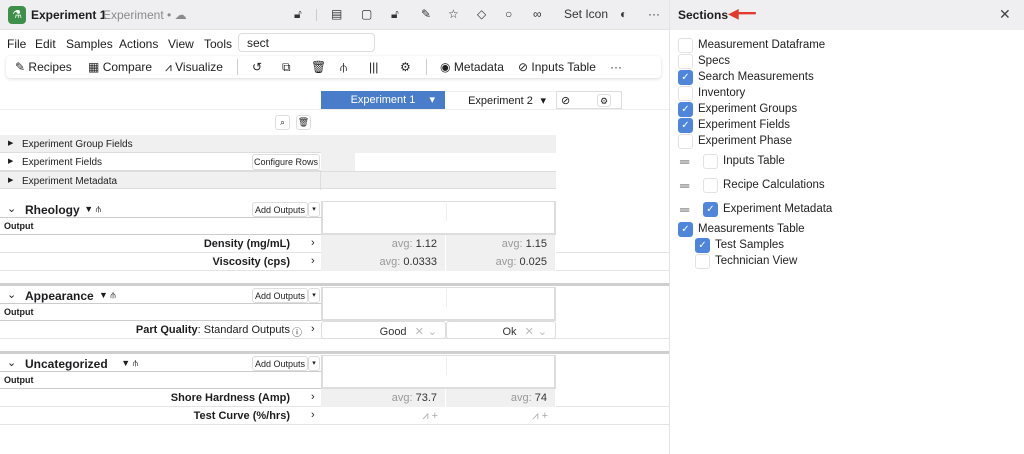  What do you see at coordinates (847, 230) in the screenshot?
I see `section-checkbox-item: ✓ Measurements Table` at bounding box center [847, 230].